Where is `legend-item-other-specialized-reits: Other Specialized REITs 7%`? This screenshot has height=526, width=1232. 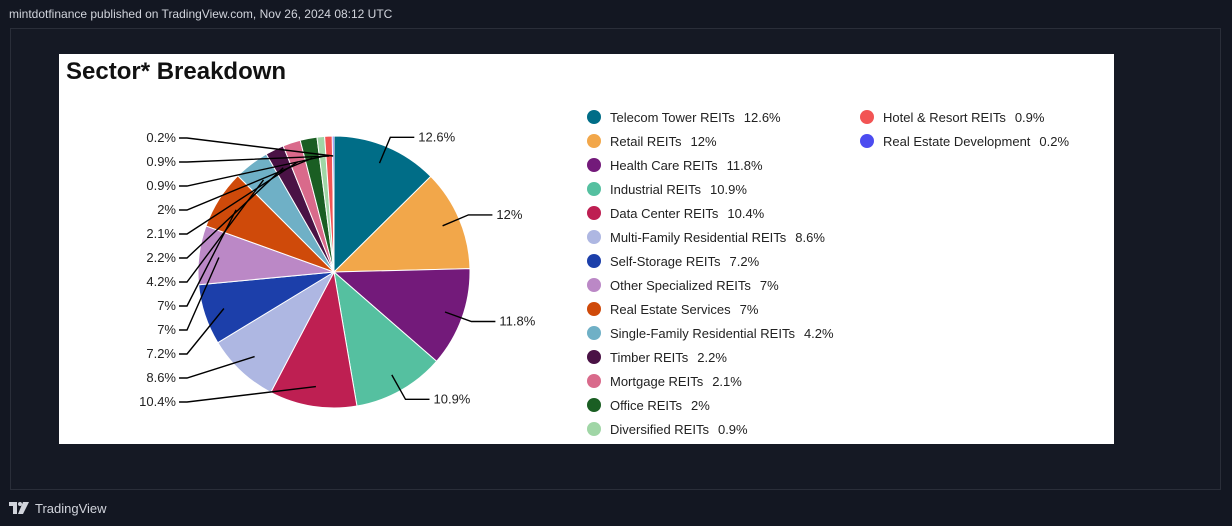
legend-item-other-specialized-reits: Other Specialized REITs 7% is located at coordinates (710, 285).